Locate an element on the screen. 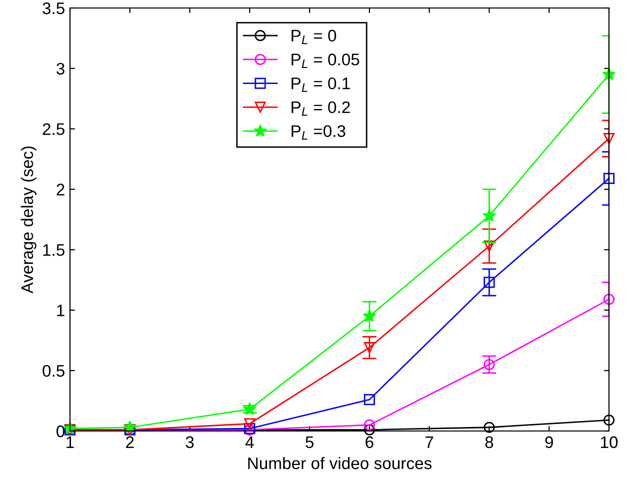 This screenshot has width=628, height=493. y-tick-label: 0 is located at coordinates (60, 431).